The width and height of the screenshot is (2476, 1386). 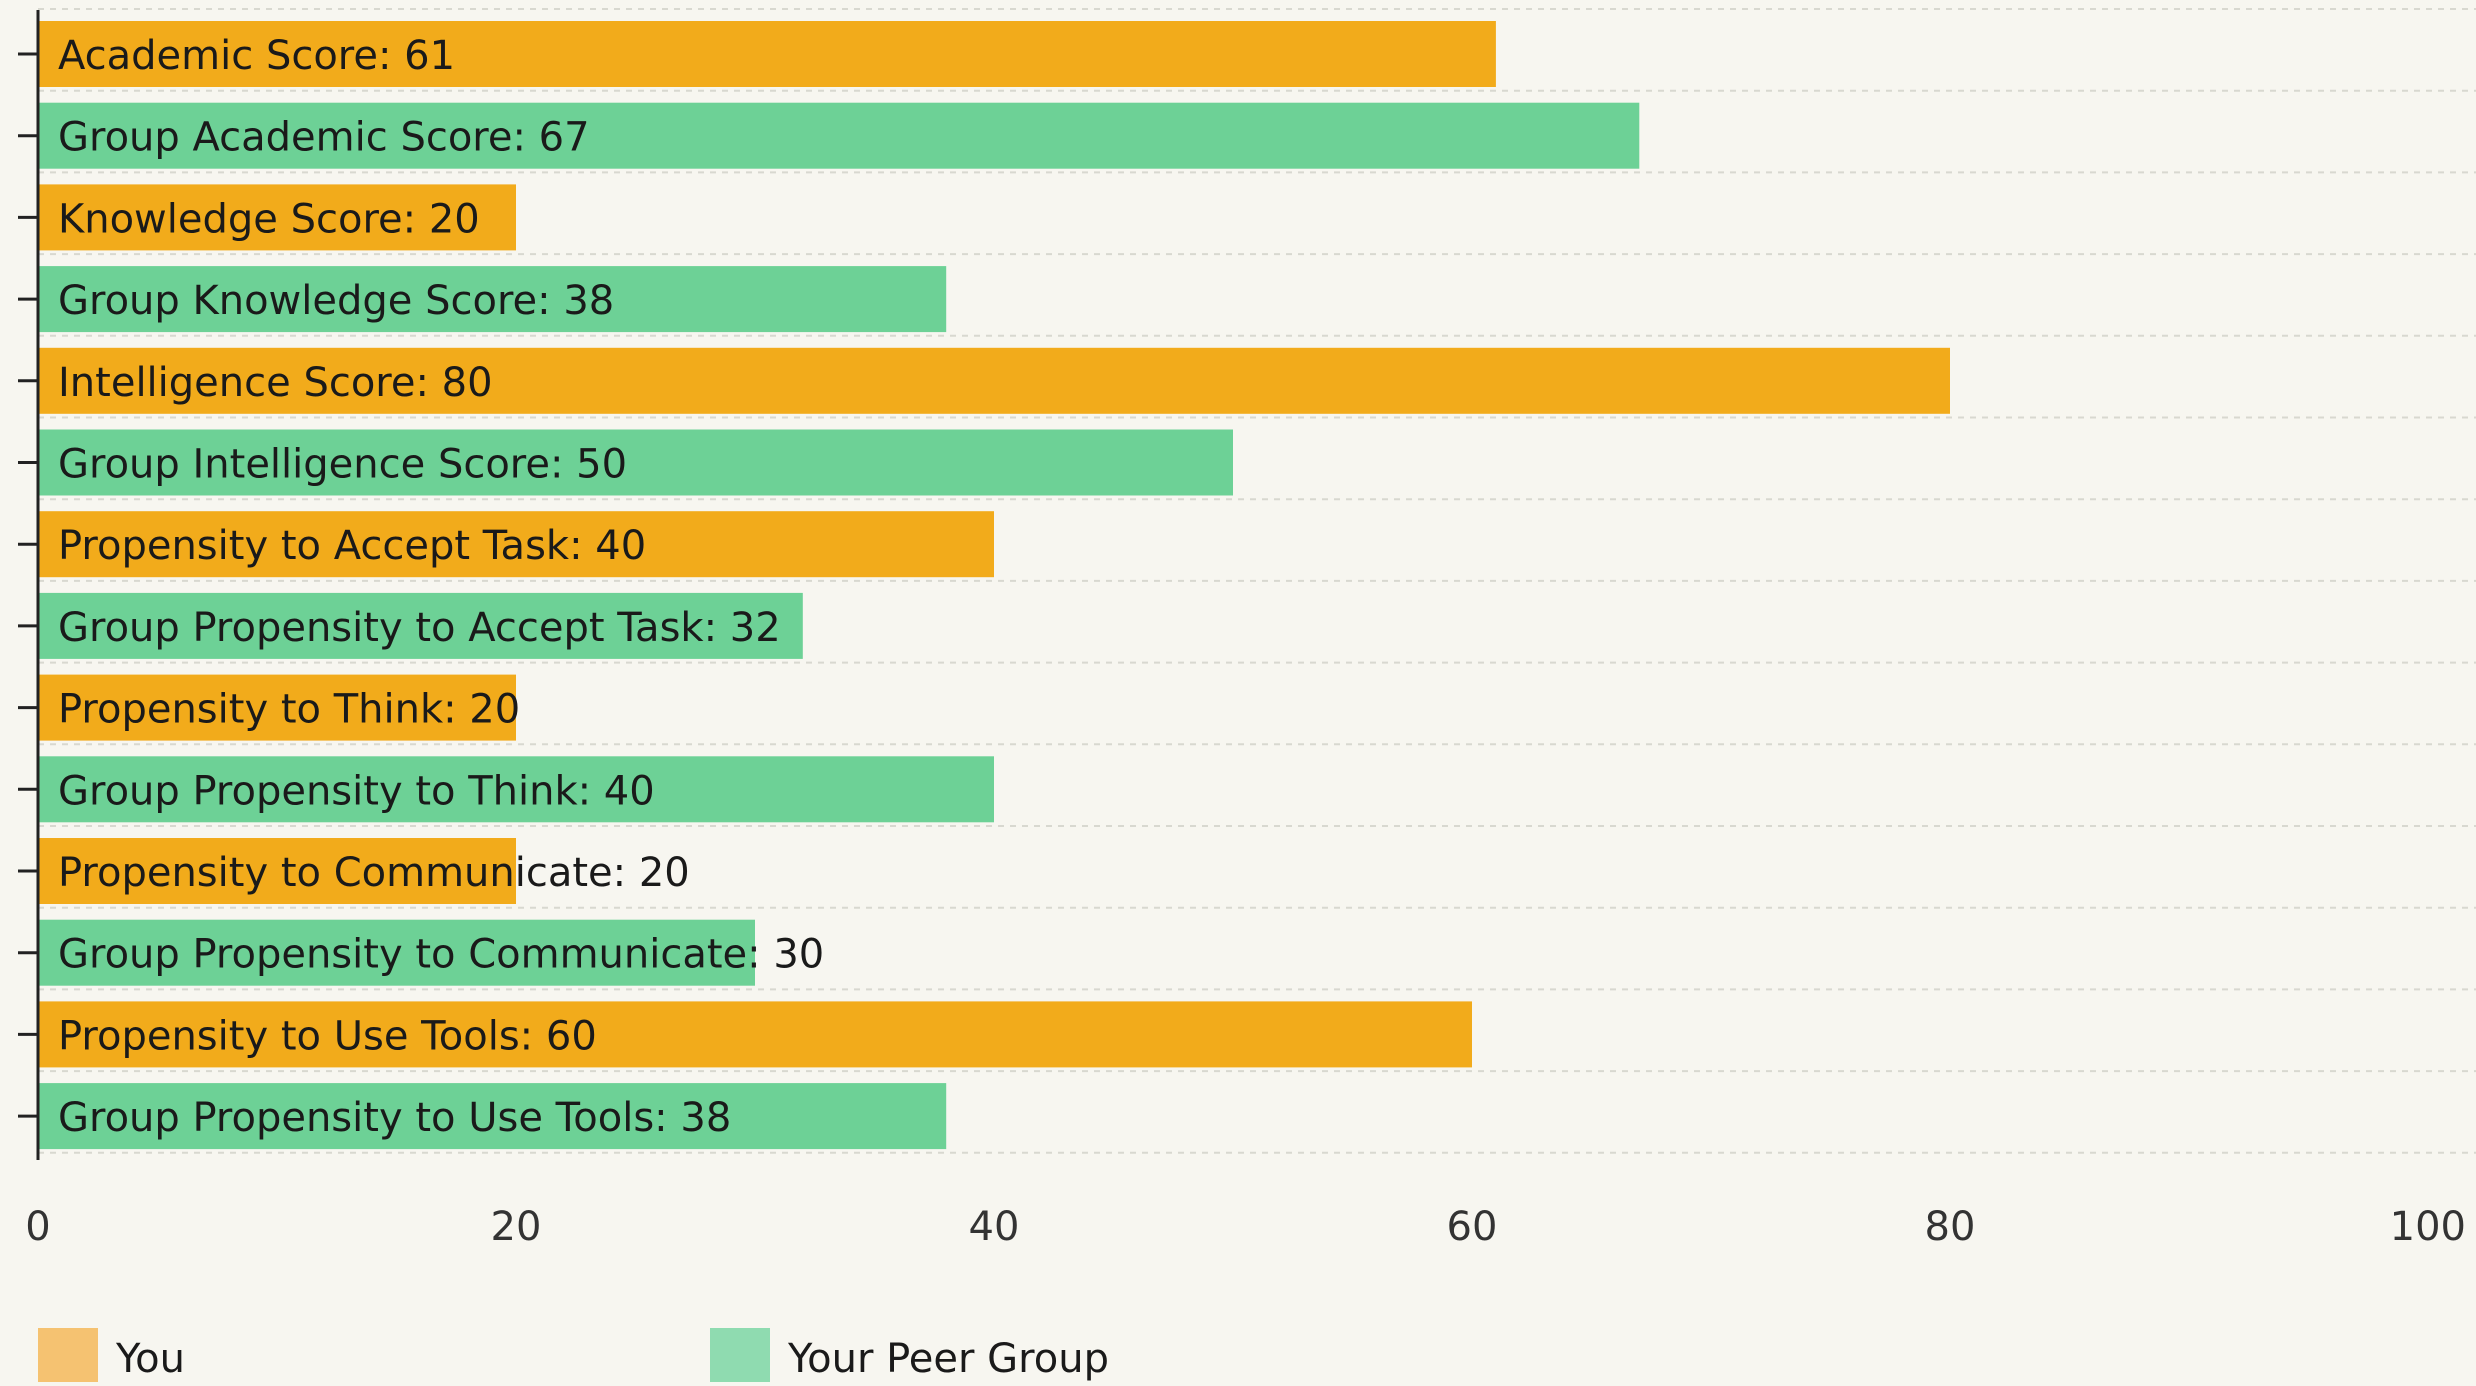 What do you see at coordinates (150, 1359) in the screenshot?
I see `legend-label: You` at bounding box center [150, 1359].